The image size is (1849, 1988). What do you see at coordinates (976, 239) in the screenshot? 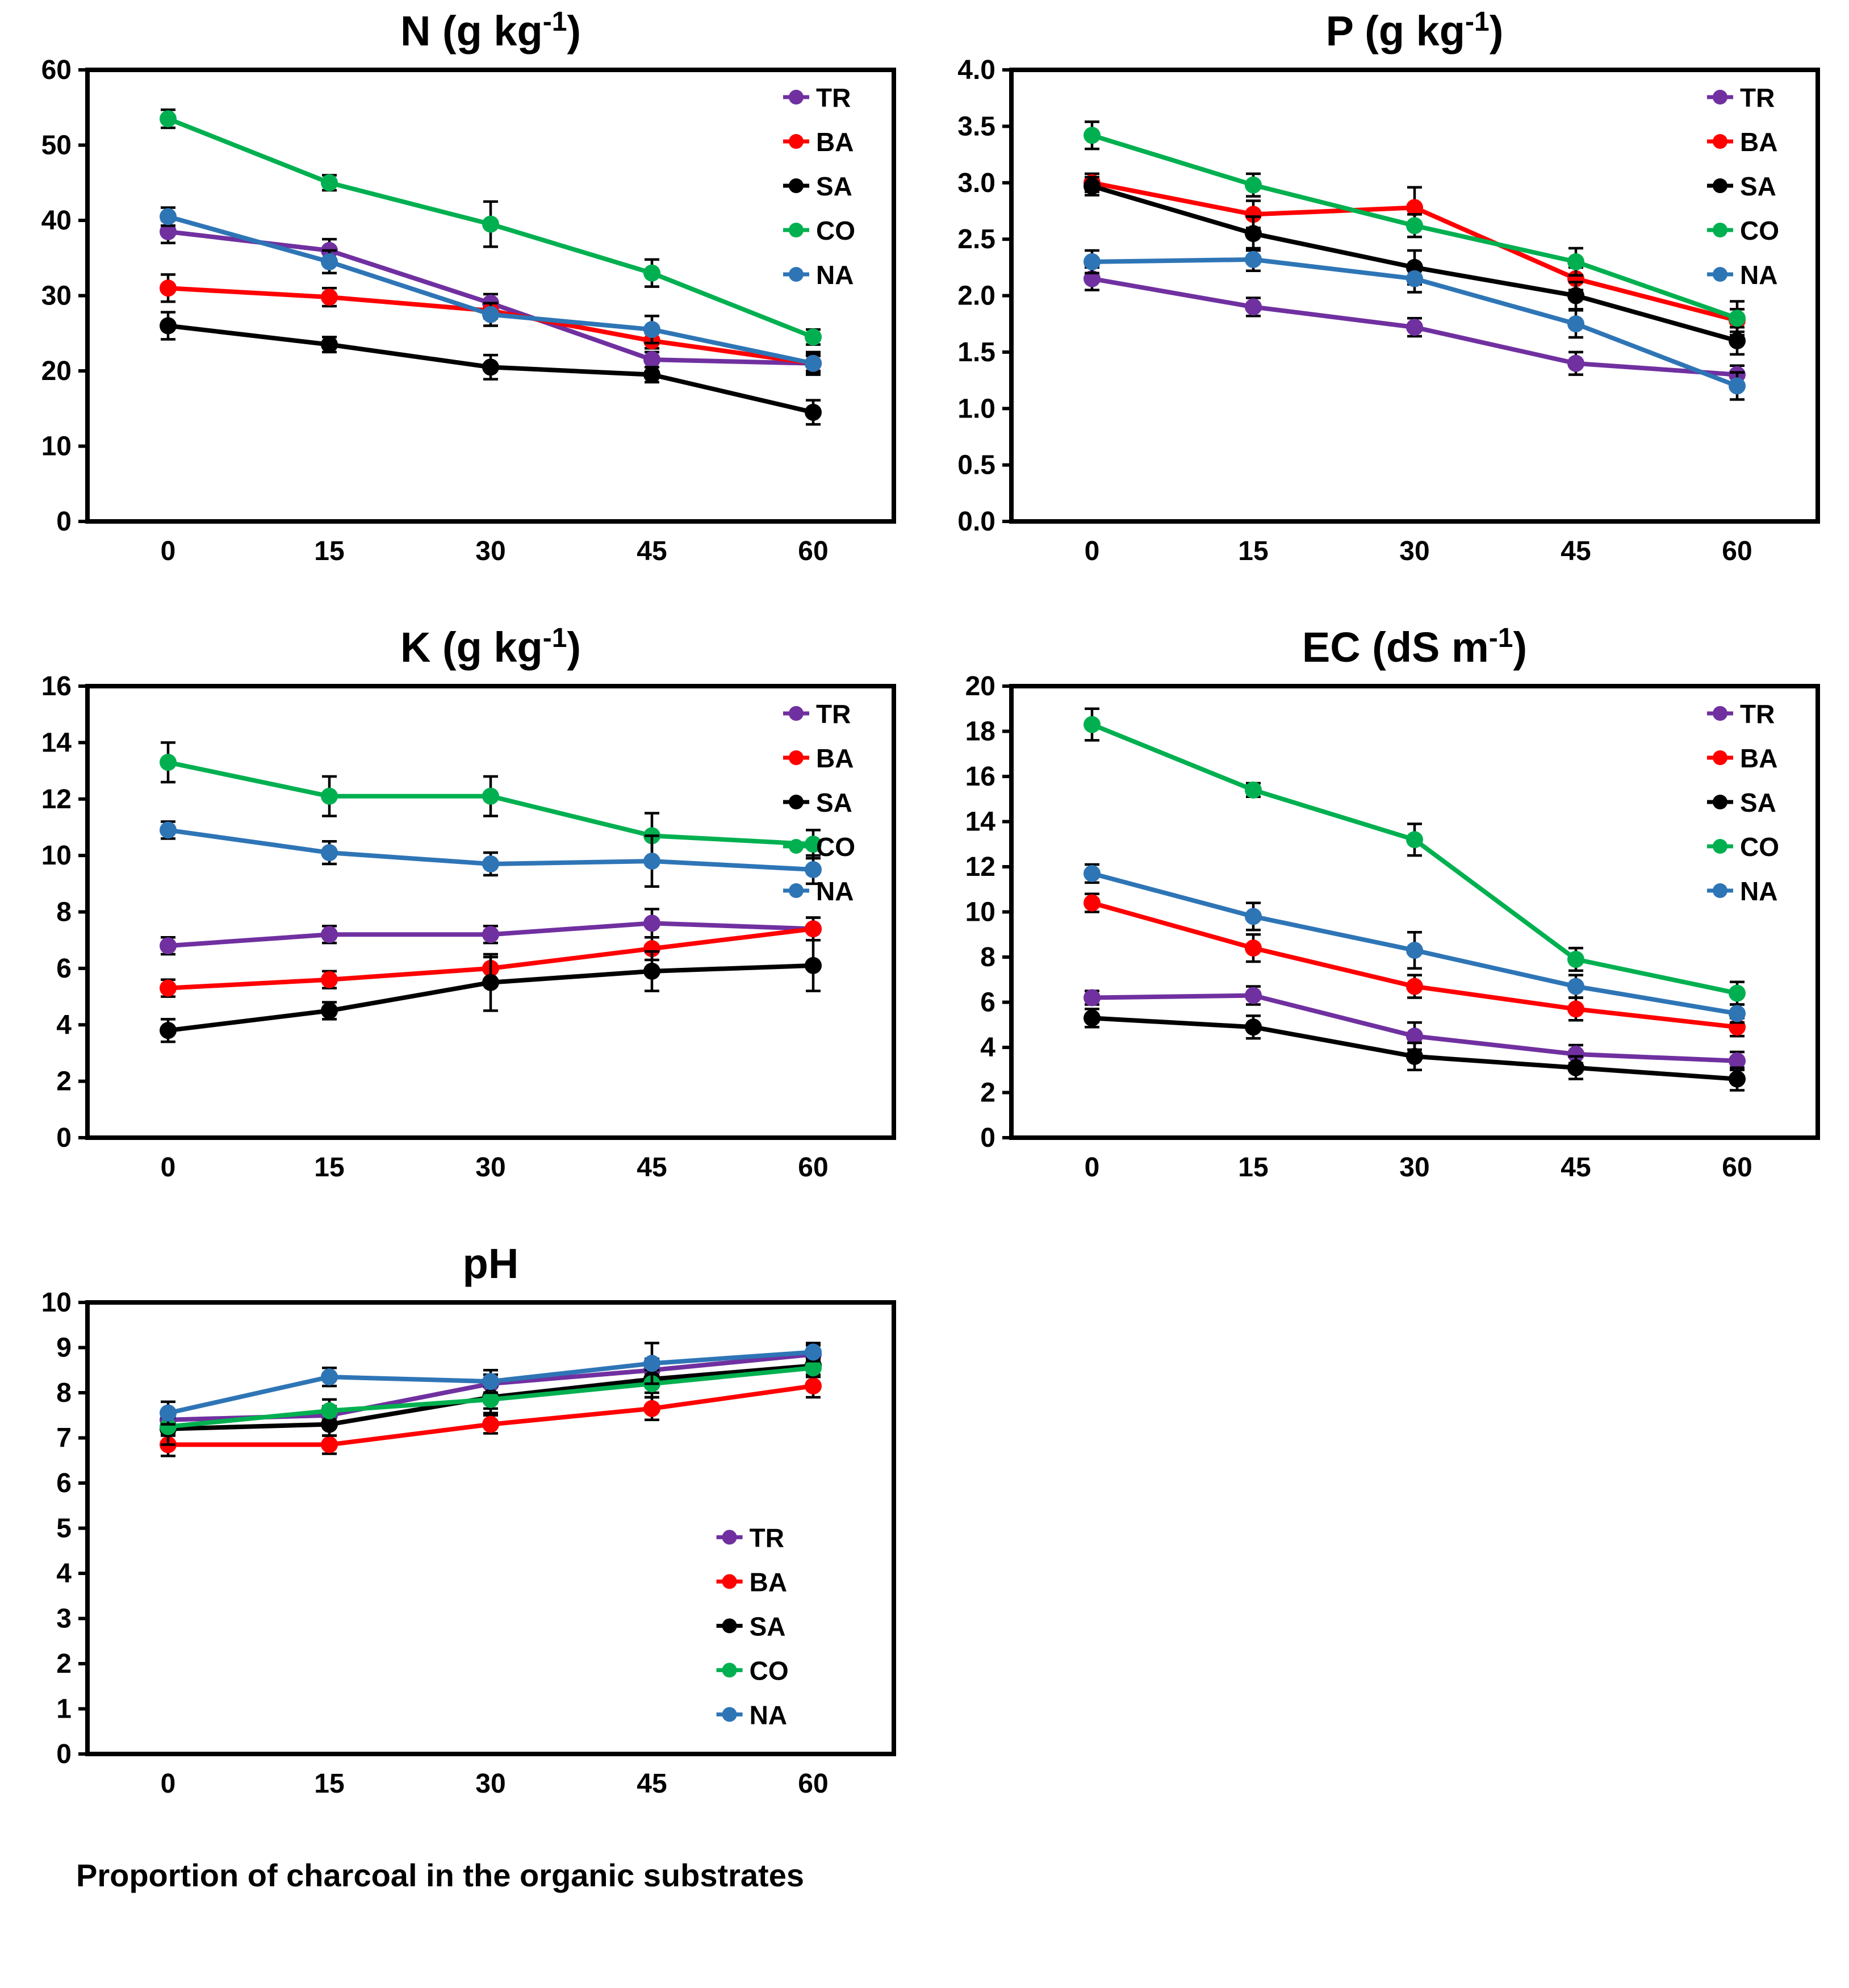
I see `svg-text: 2.5` at bounding box center [976, 239].